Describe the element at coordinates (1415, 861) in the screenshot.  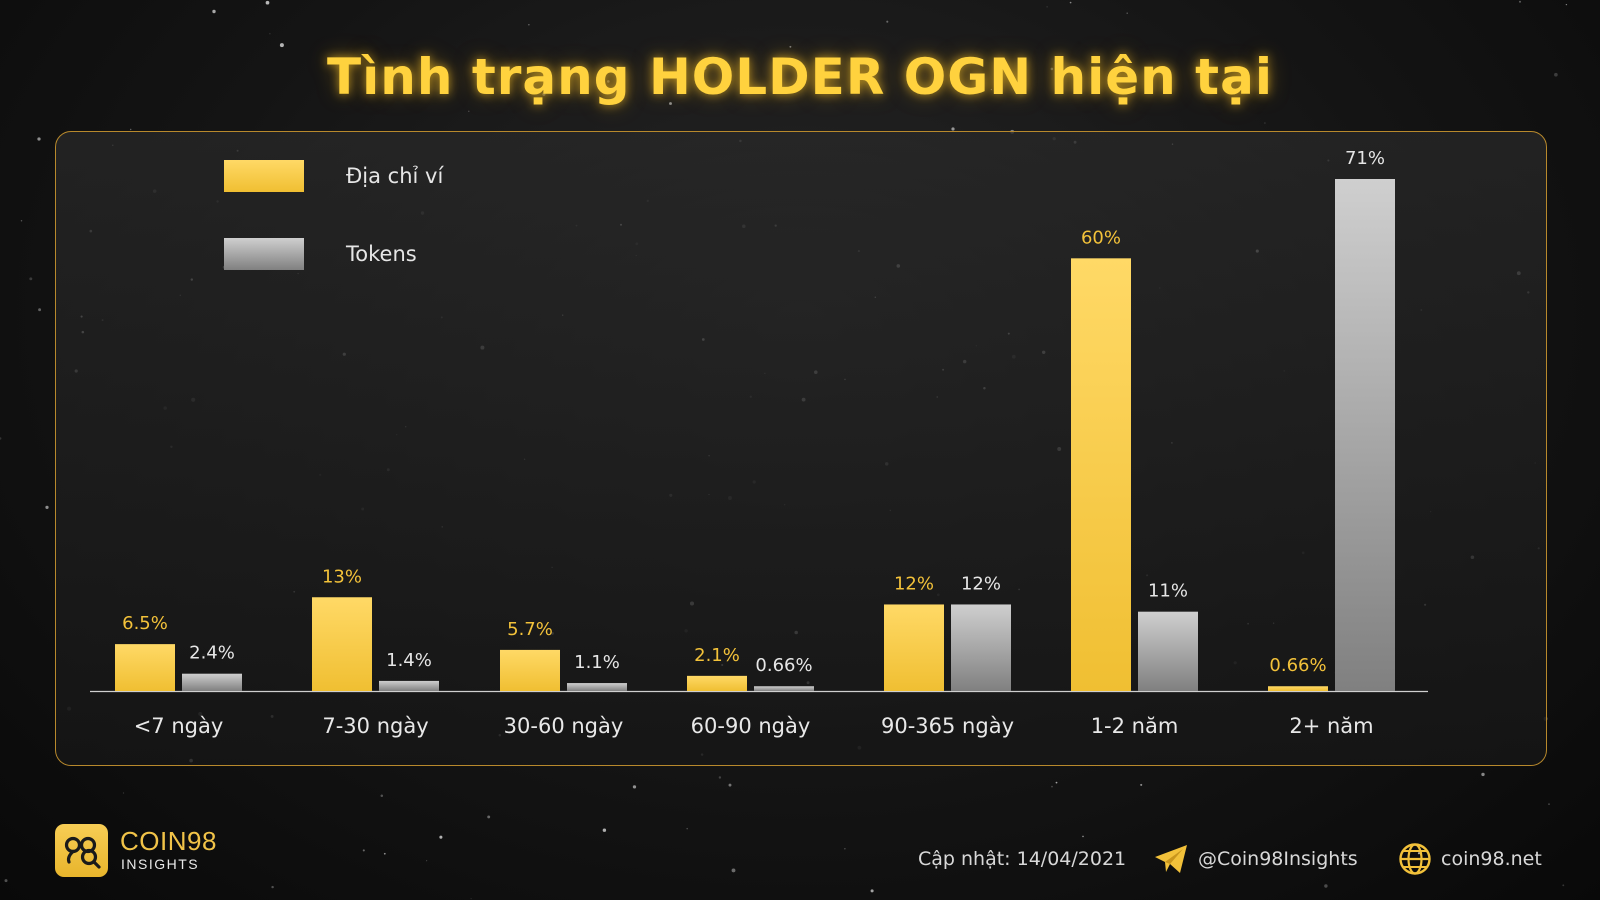
I see `globe-icon` at that location.